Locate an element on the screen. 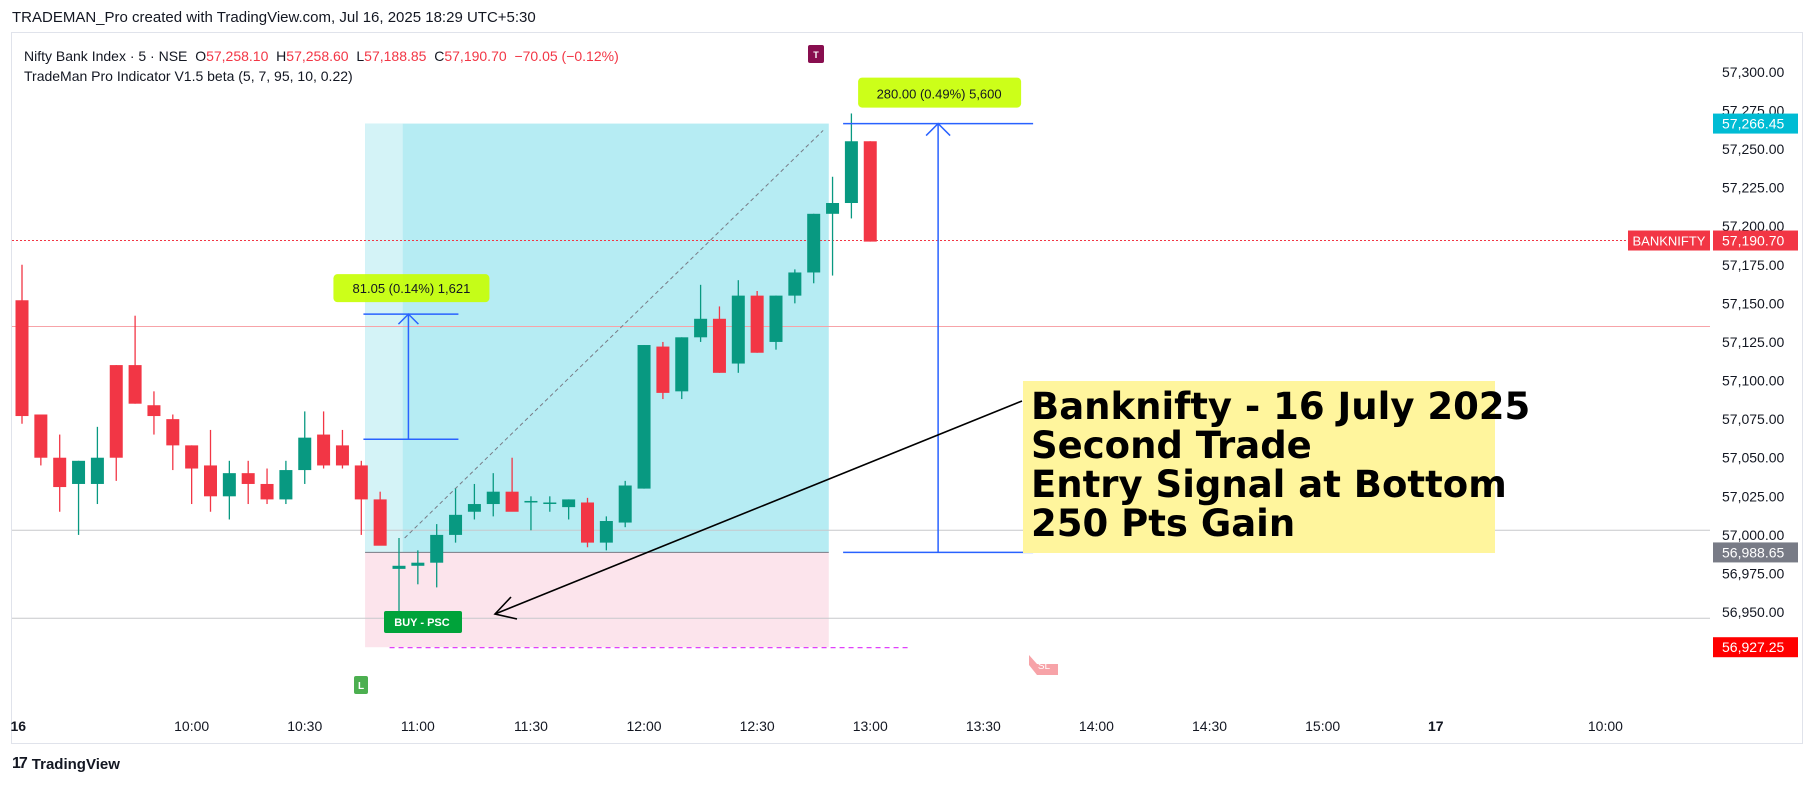 The width and height of the screenshot is (1815, 787). symbol-tag-label: BANKNIFTY is located at coordinates (1669, 241).